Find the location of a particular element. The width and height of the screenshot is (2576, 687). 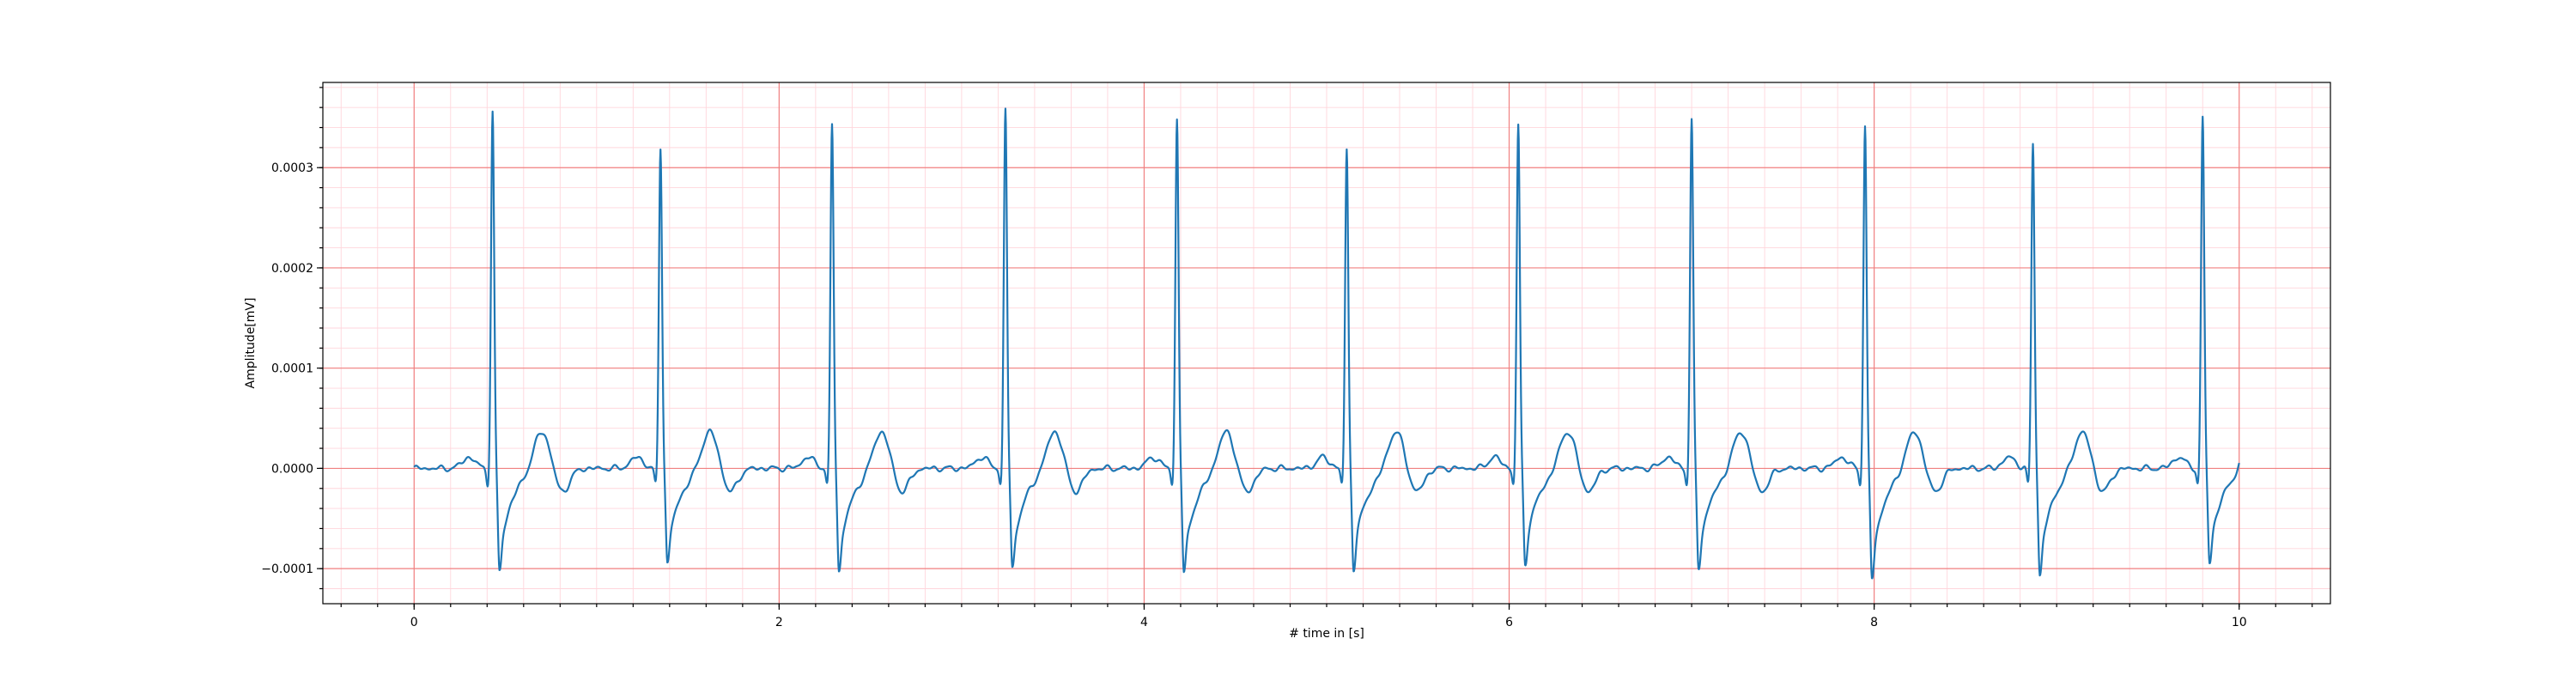

y-tick-label: 0.0003 is located at coordinates (292, 168).